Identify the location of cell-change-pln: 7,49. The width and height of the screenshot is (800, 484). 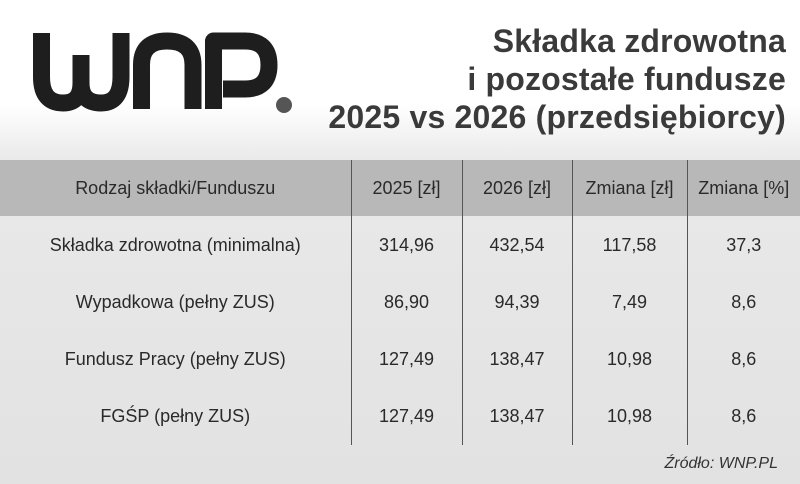
(629, 302).